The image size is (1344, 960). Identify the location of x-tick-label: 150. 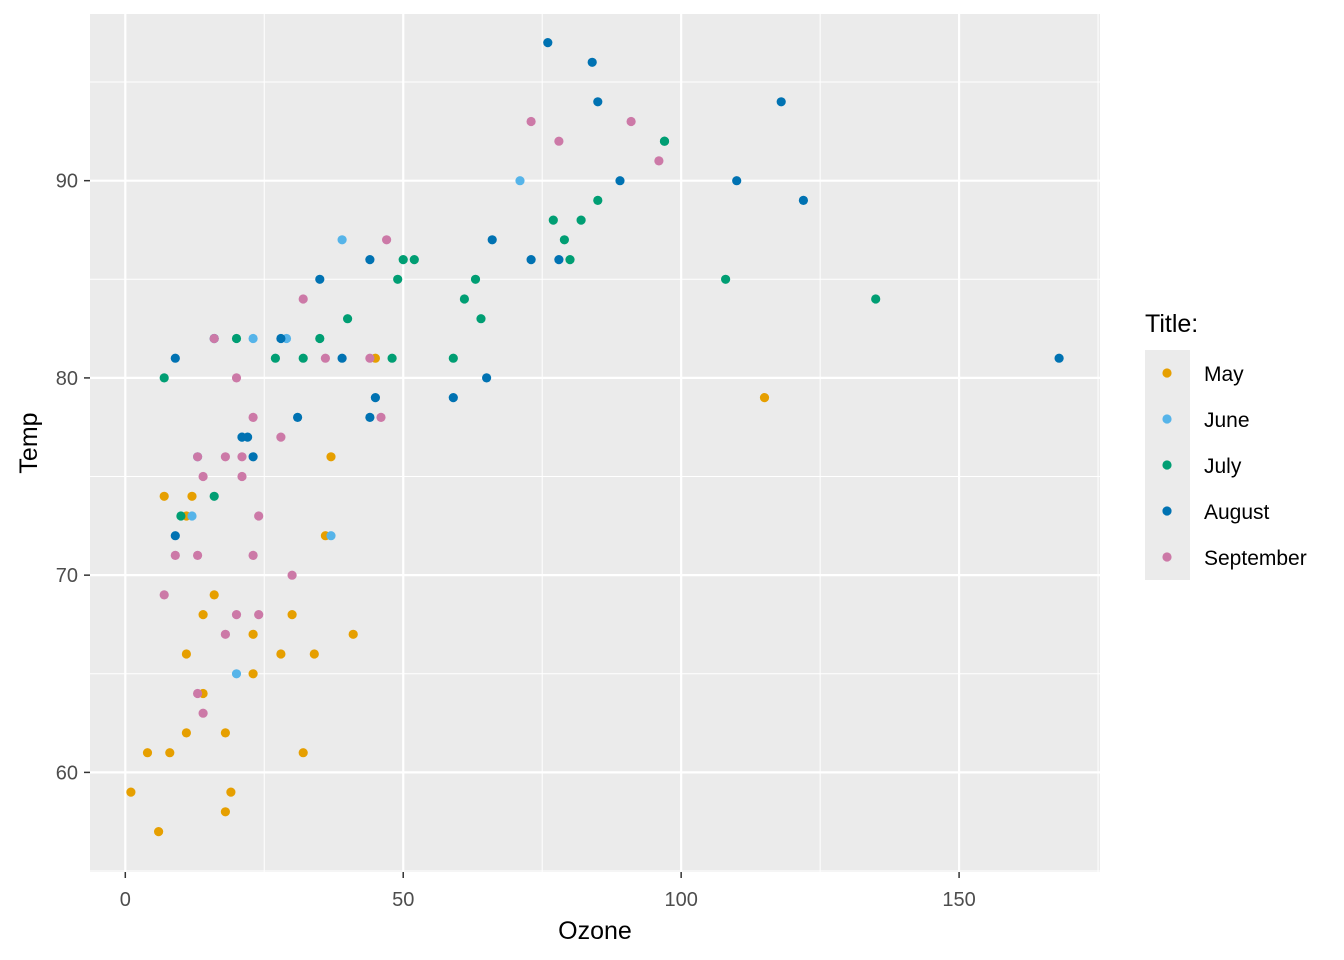
(958, 900).